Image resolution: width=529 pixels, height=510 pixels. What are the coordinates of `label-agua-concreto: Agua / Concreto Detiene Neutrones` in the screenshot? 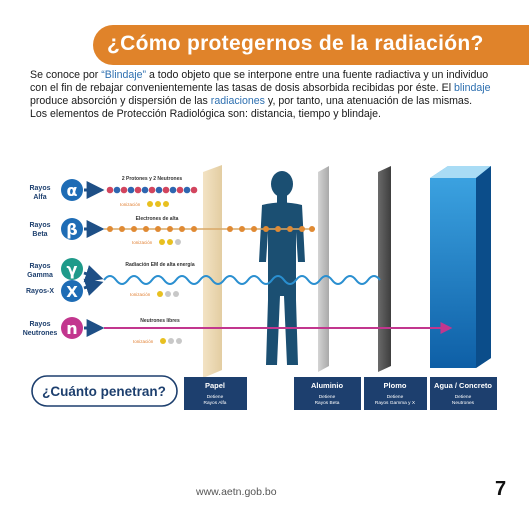 It's located at (463, 393).